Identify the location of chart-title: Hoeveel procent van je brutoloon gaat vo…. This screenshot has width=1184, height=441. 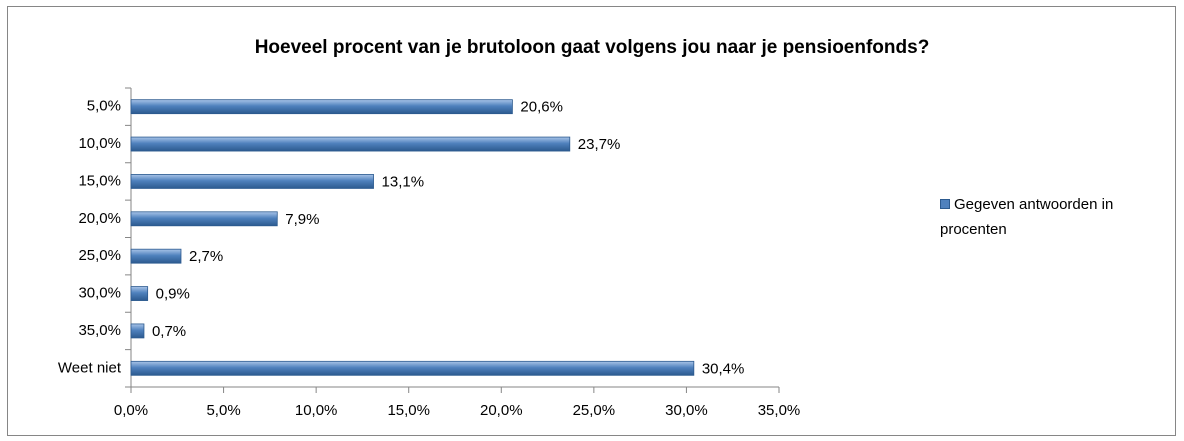
(592, 47).